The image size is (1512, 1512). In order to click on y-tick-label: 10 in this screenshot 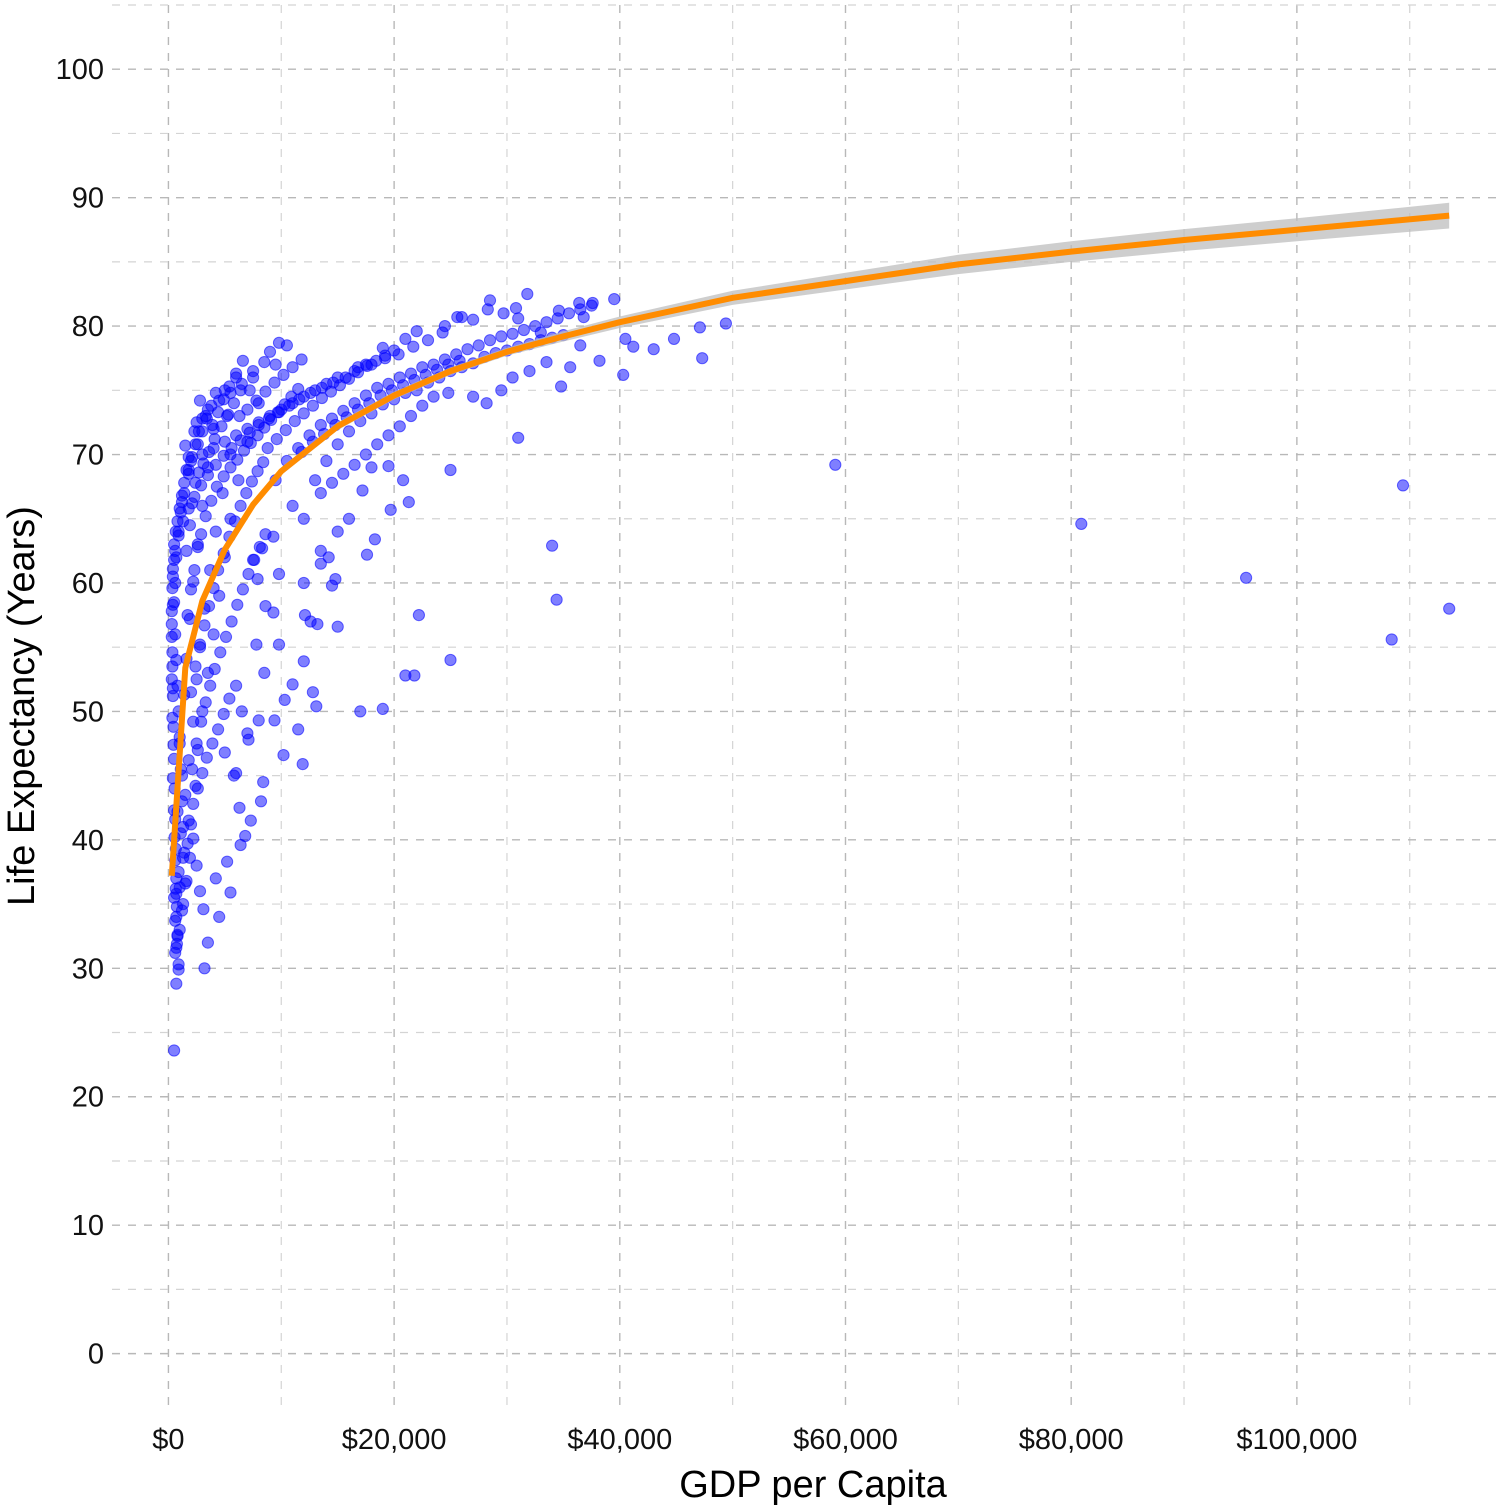, I will do `click(88, 1226)`.